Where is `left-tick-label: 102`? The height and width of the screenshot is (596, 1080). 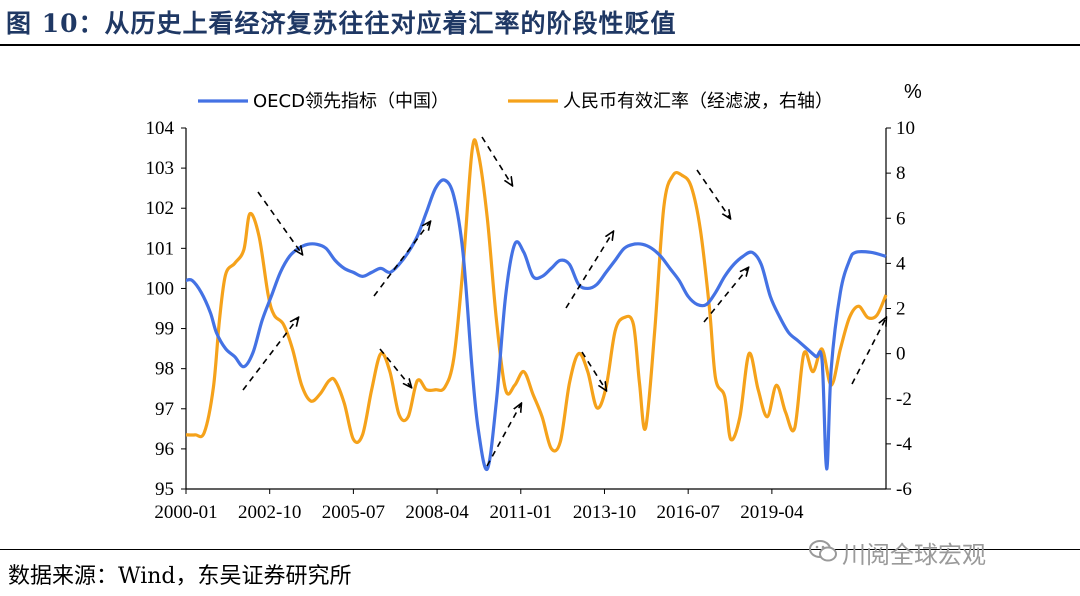
left-tick-label: 102 is located at coordinates (160, 208).